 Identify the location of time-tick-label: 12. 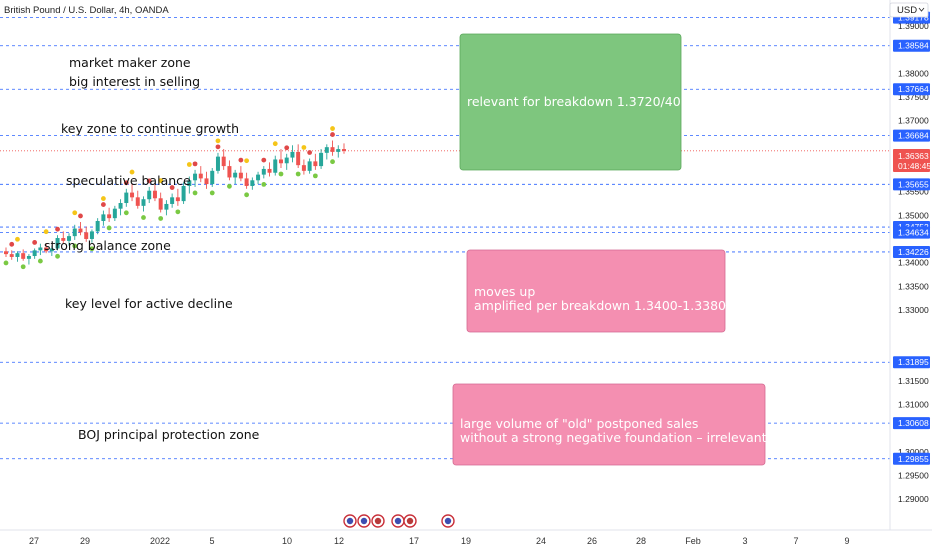
(339, 541).